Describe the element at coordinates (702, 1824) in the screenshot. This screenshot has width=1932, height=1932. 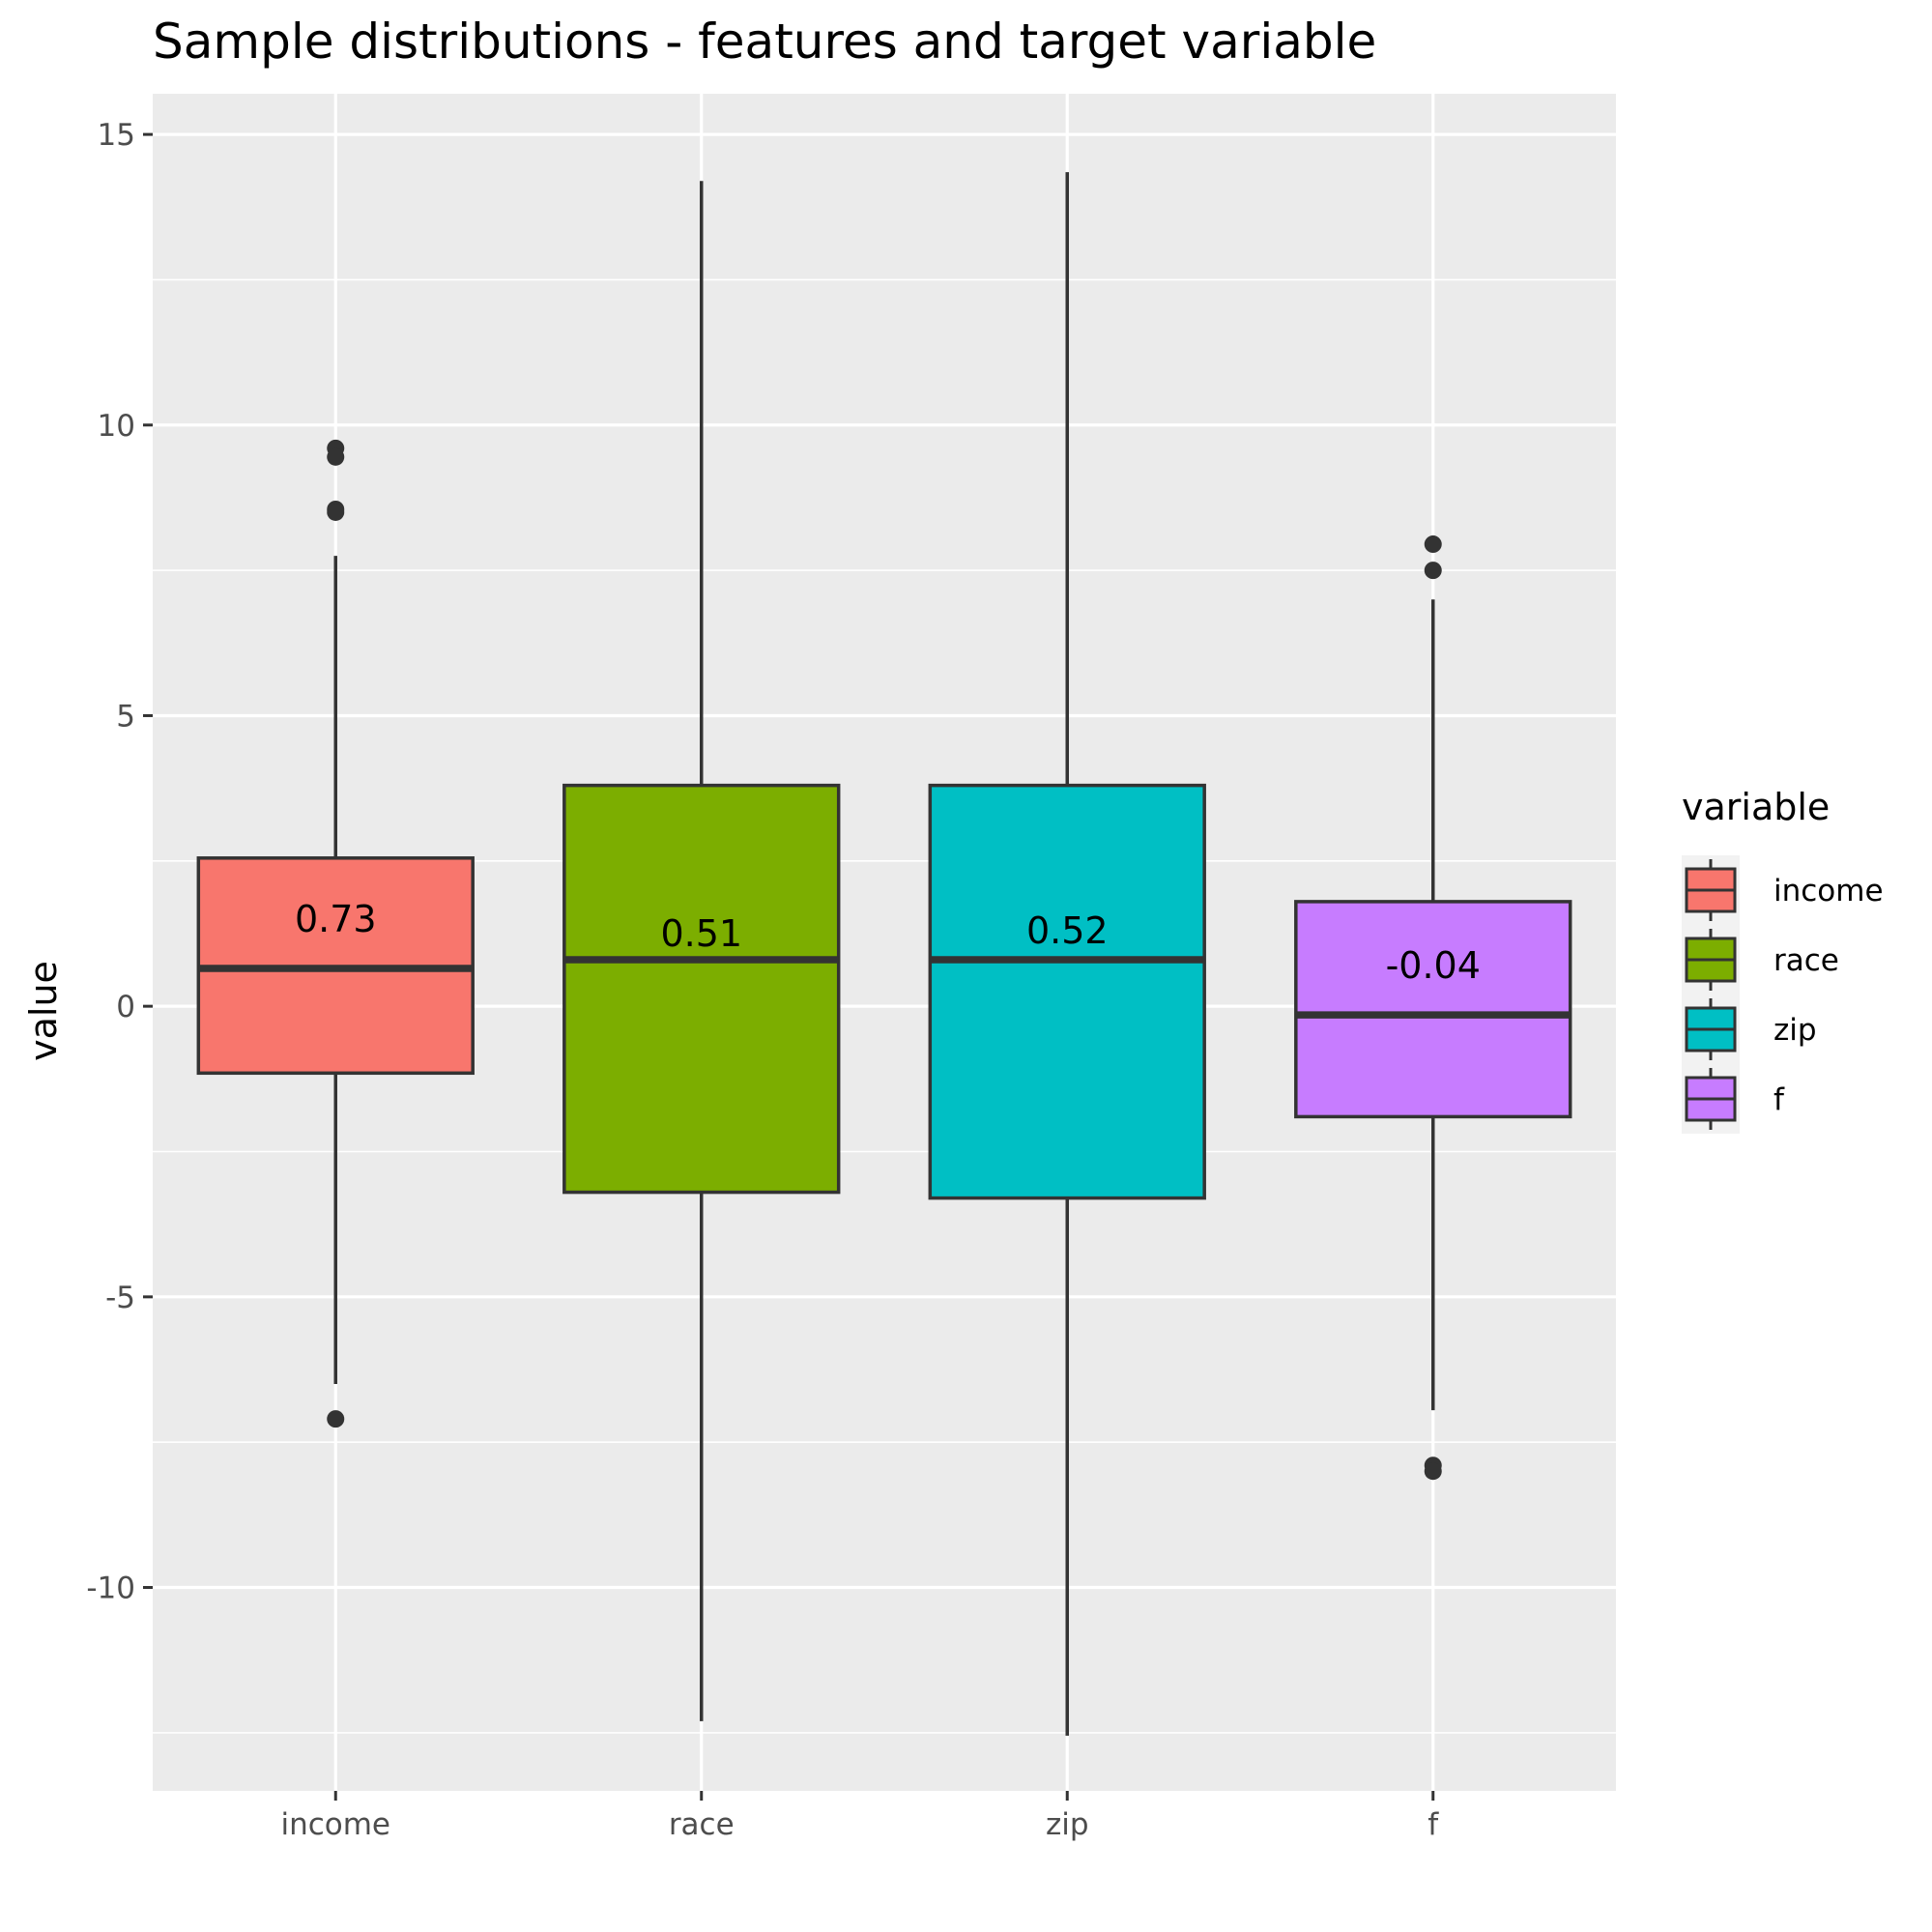
I see `x-tick-label: race` at that location.